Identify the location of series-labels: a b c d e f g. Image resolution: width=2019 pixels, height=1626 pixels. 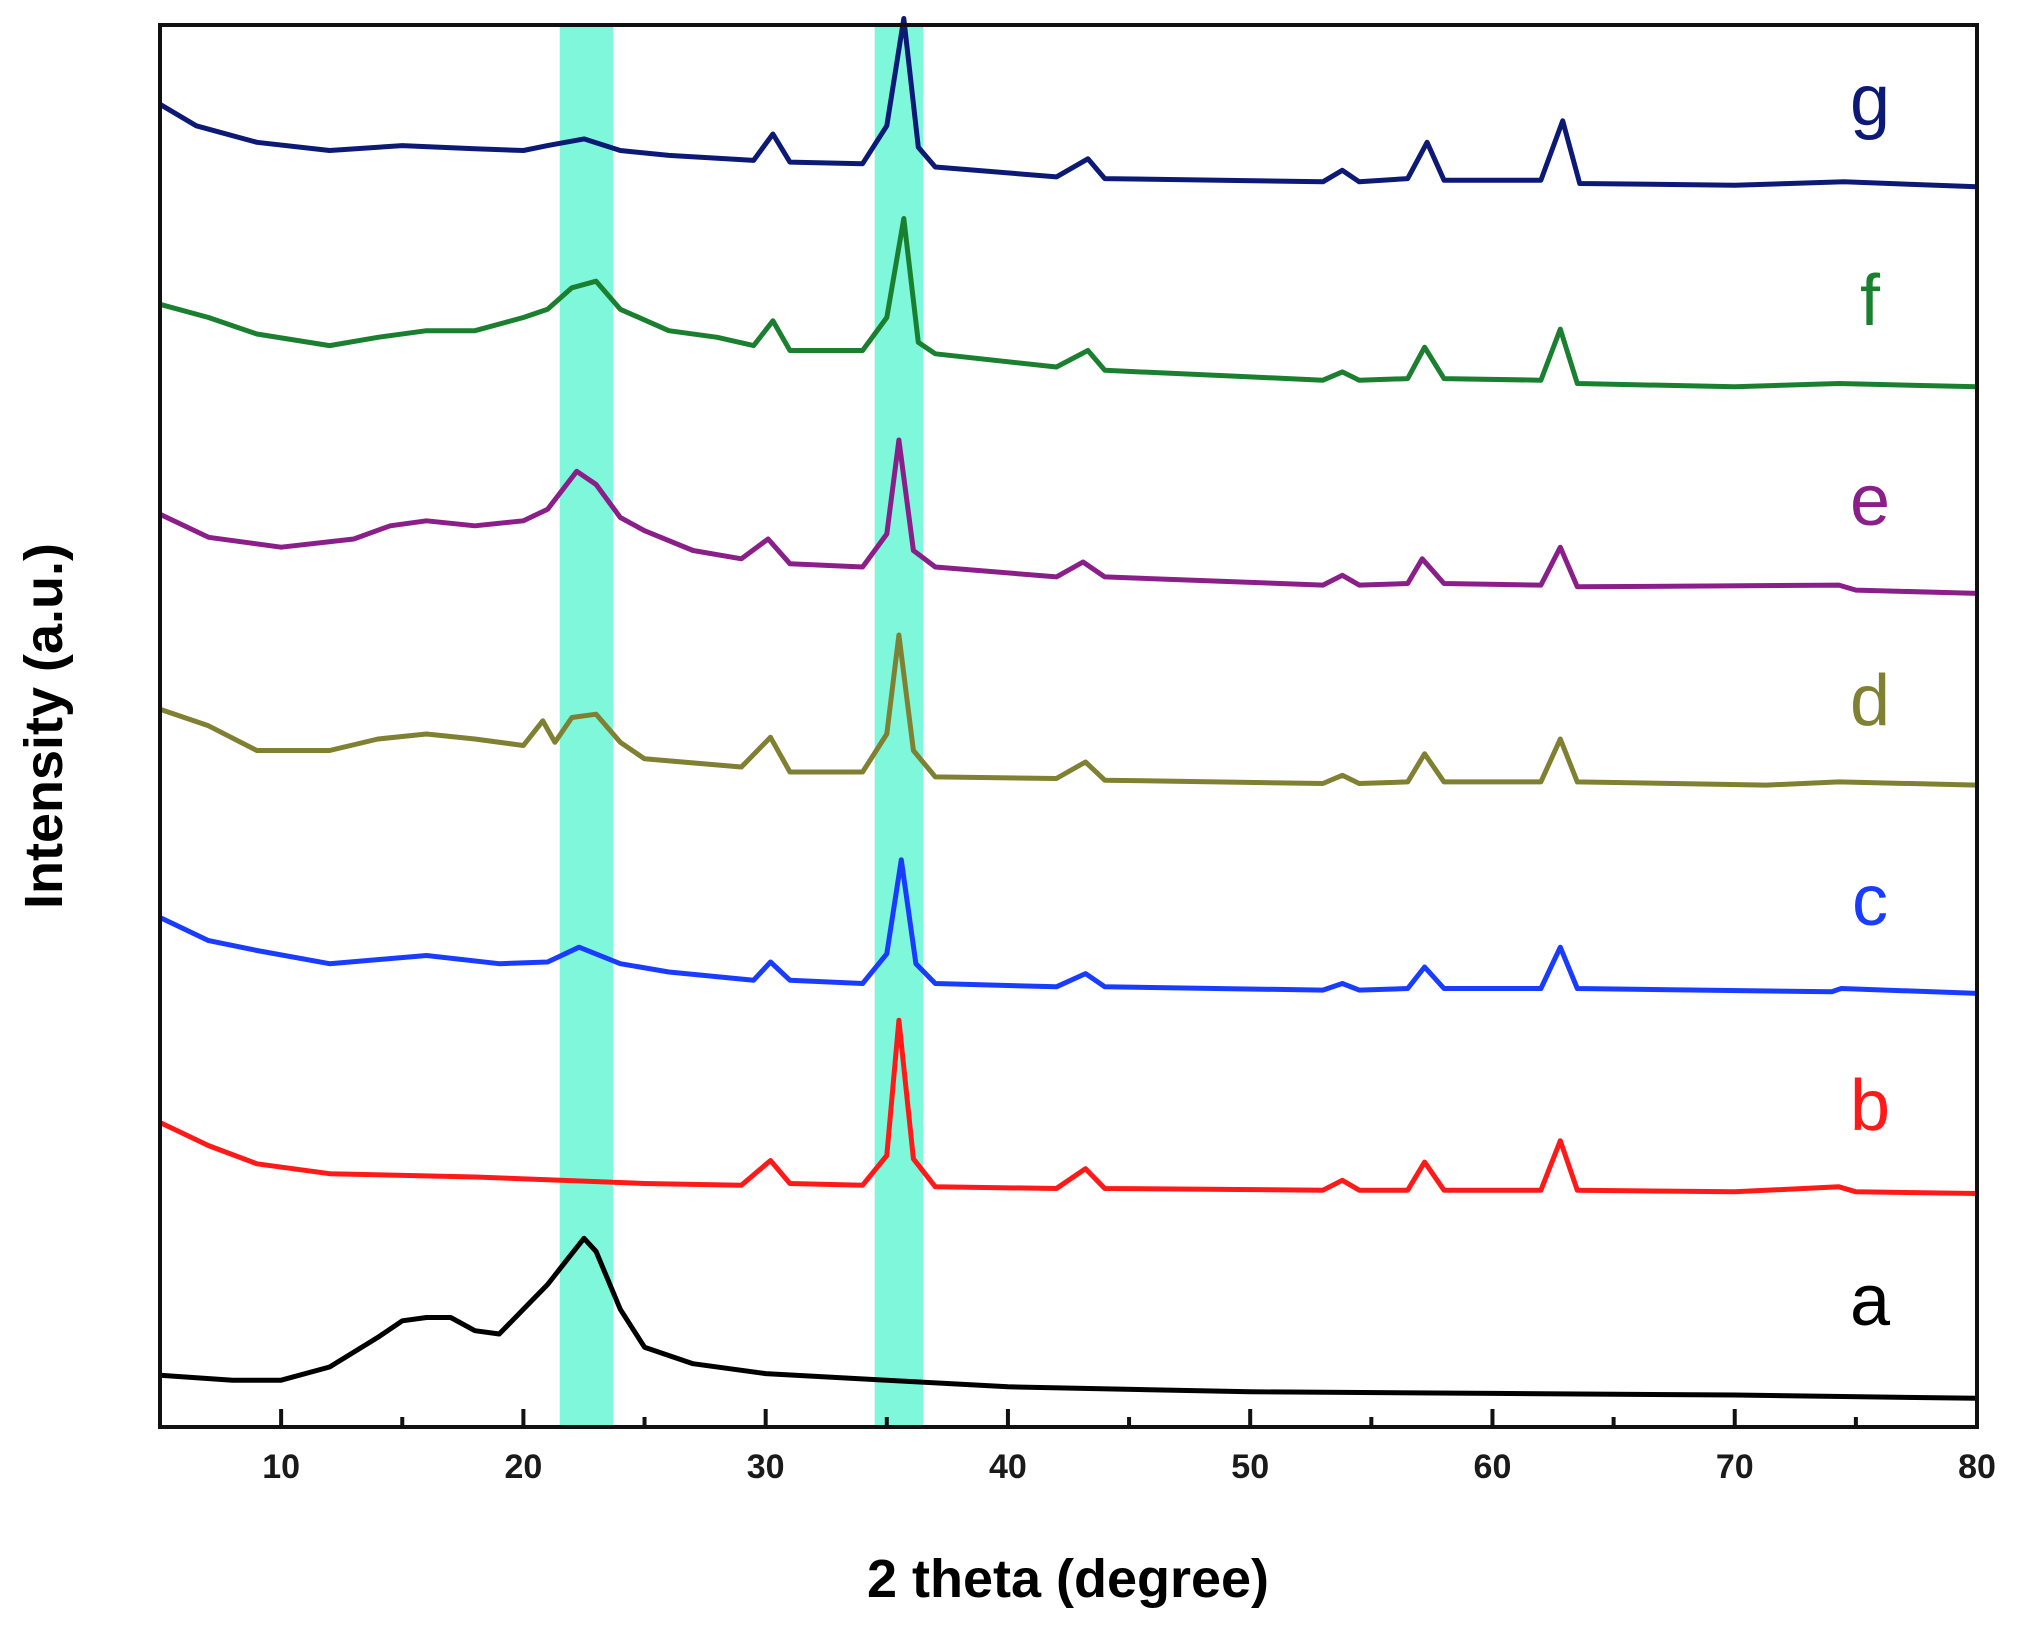
(1870, 701).